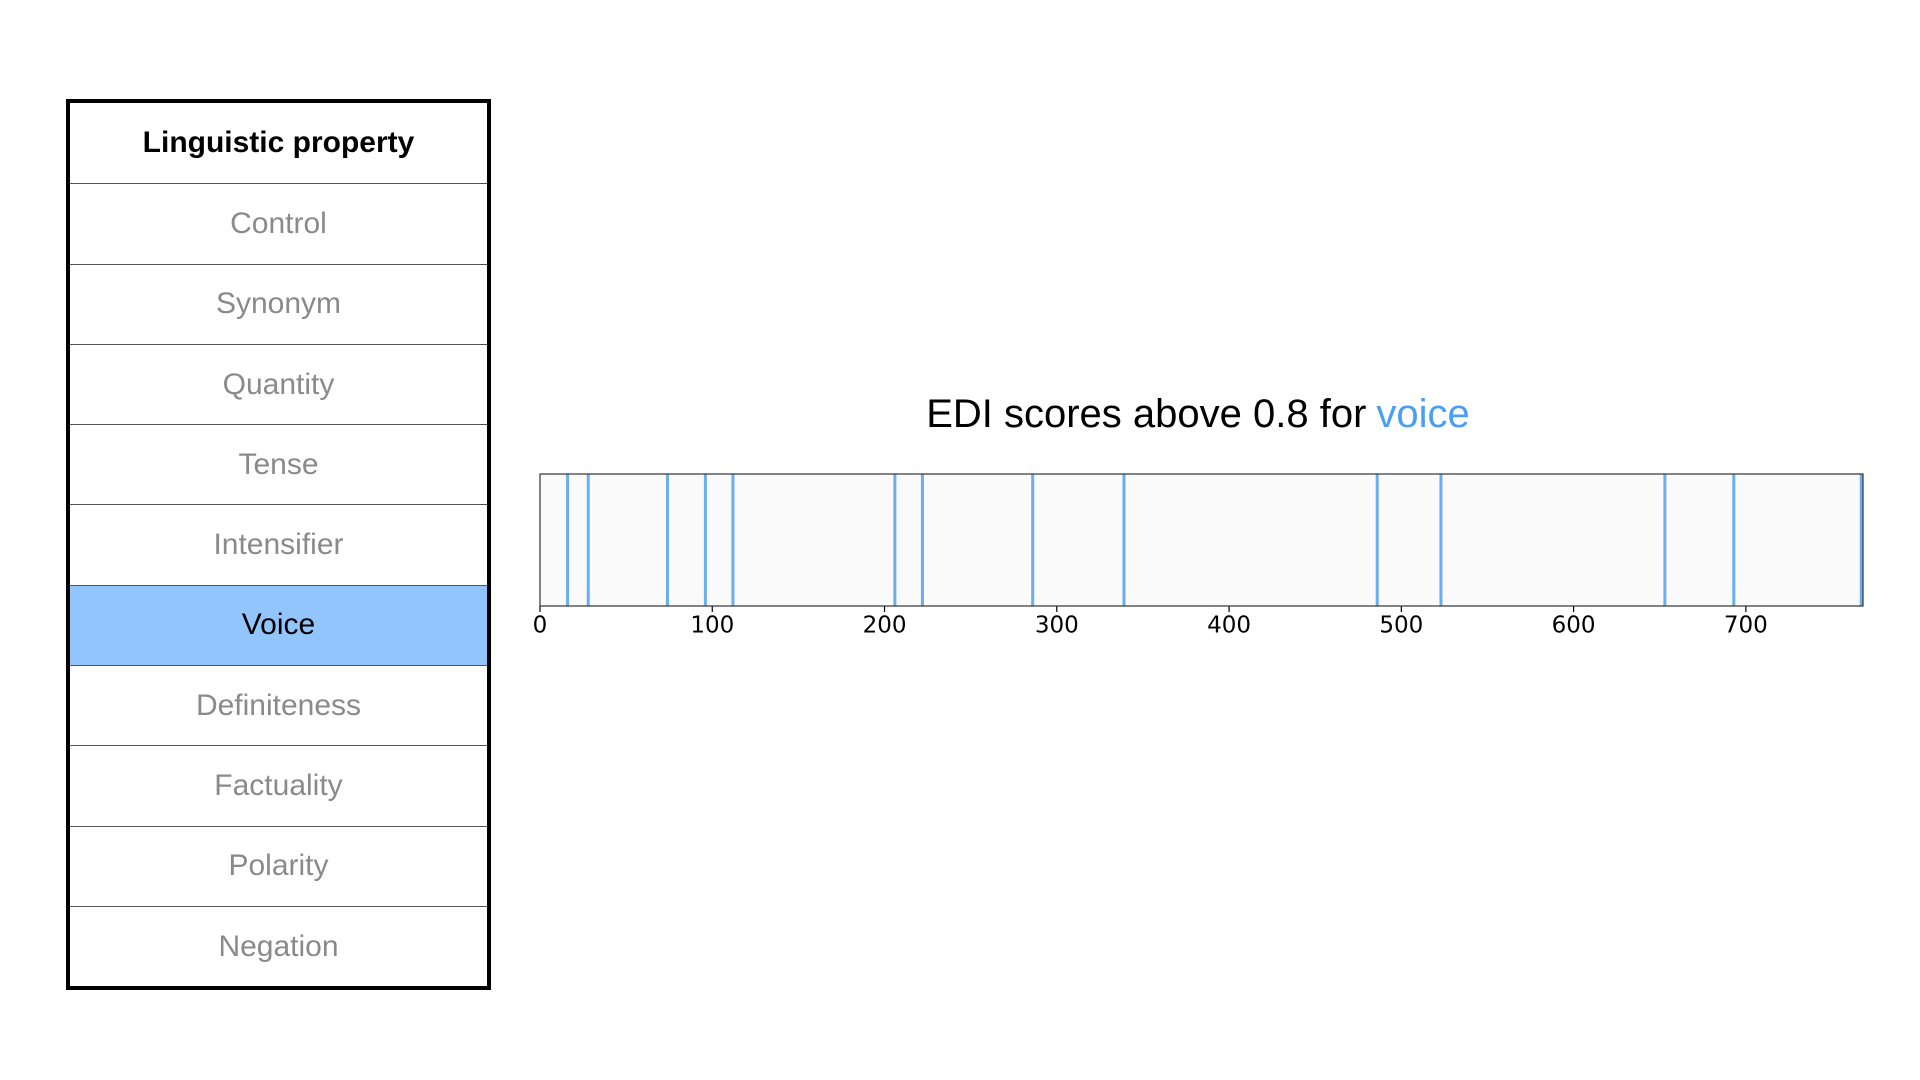 Image resolution: width=1920 pixels, height=1080 pixels. I want to click on x-tick-label: 0, so click(540, 626).